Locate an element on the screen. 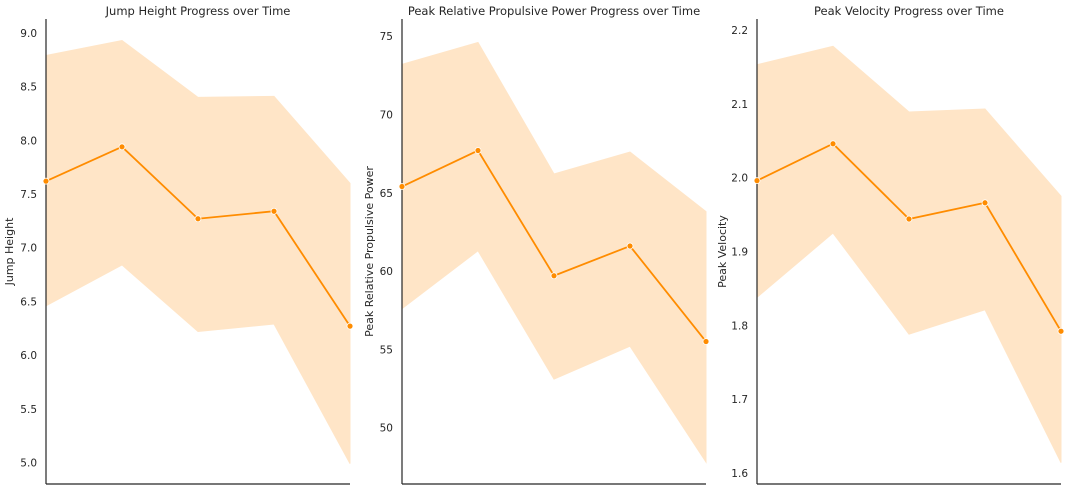 This screenshot has width=1068, height=496. y-tick-label: 8.0 is located at coordinates (28, 141).